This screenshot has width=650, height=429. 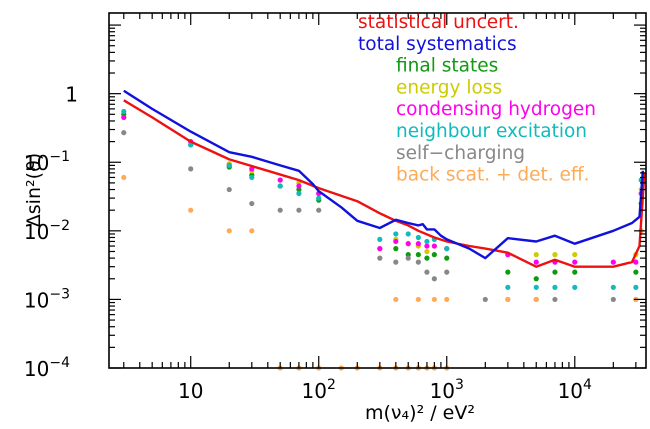 What do you see at coordinates (47, 368) in the screenshot?
I see `y-tick-label: 10⁻⁴` at bounding box center [47, 368].